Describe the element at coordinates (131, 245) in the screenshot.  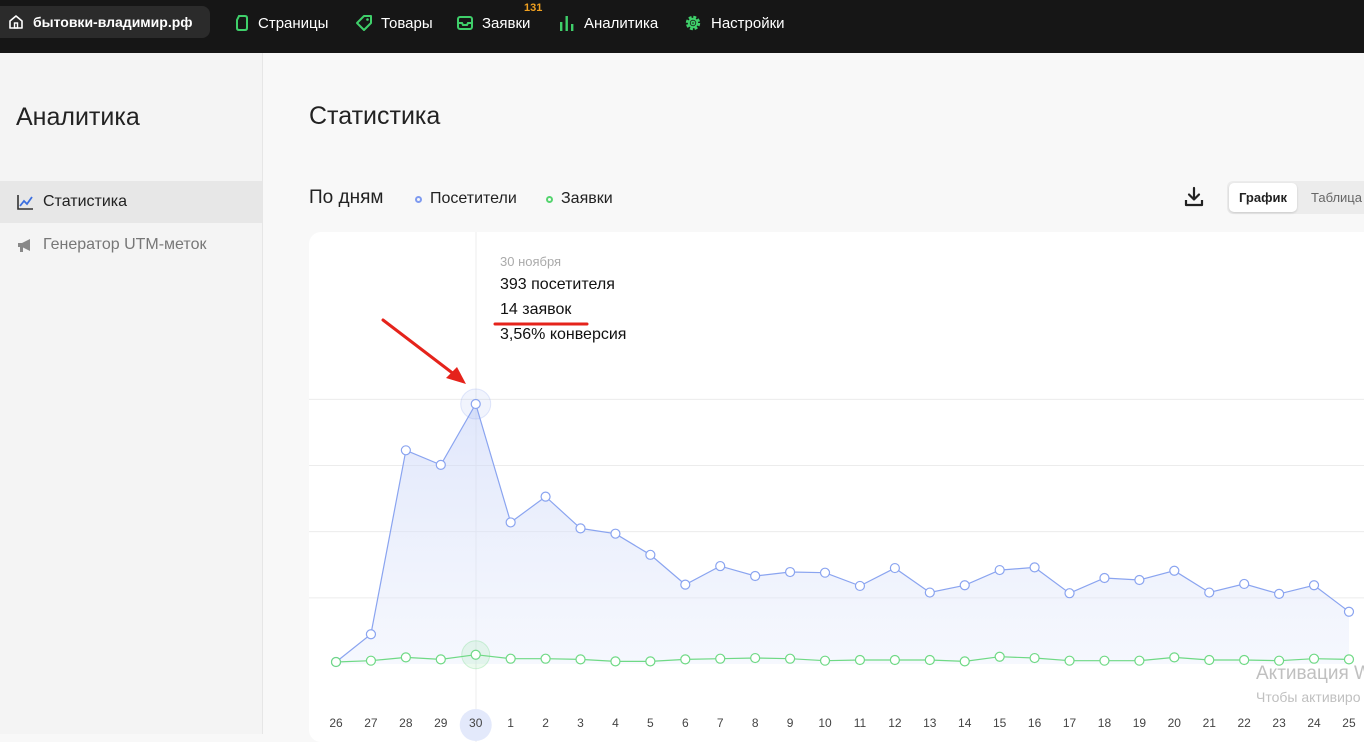
I see `sidebar-item-utm-generator: Генератор UTM-меток` at that location.